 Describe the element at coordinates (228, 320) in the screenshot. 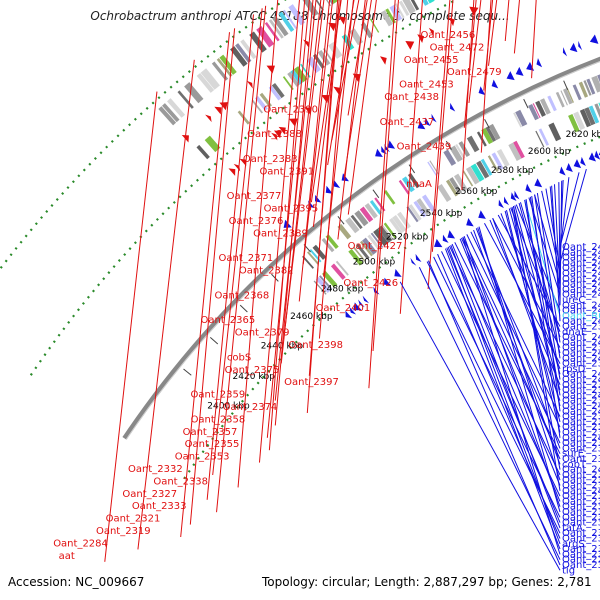

I see `forward-gene-label: Oant_2365` at that location.